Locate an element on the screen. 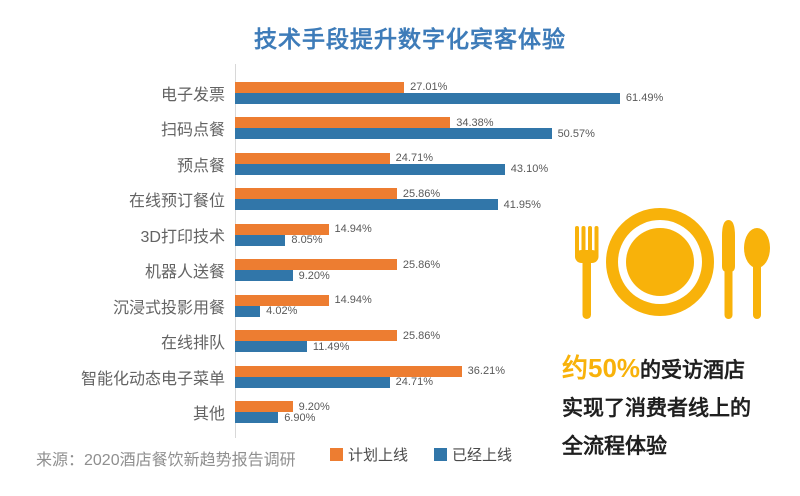 This screenshot has height=496, width=800. bar-line: 8.05% is located at coordinates (303, 240).